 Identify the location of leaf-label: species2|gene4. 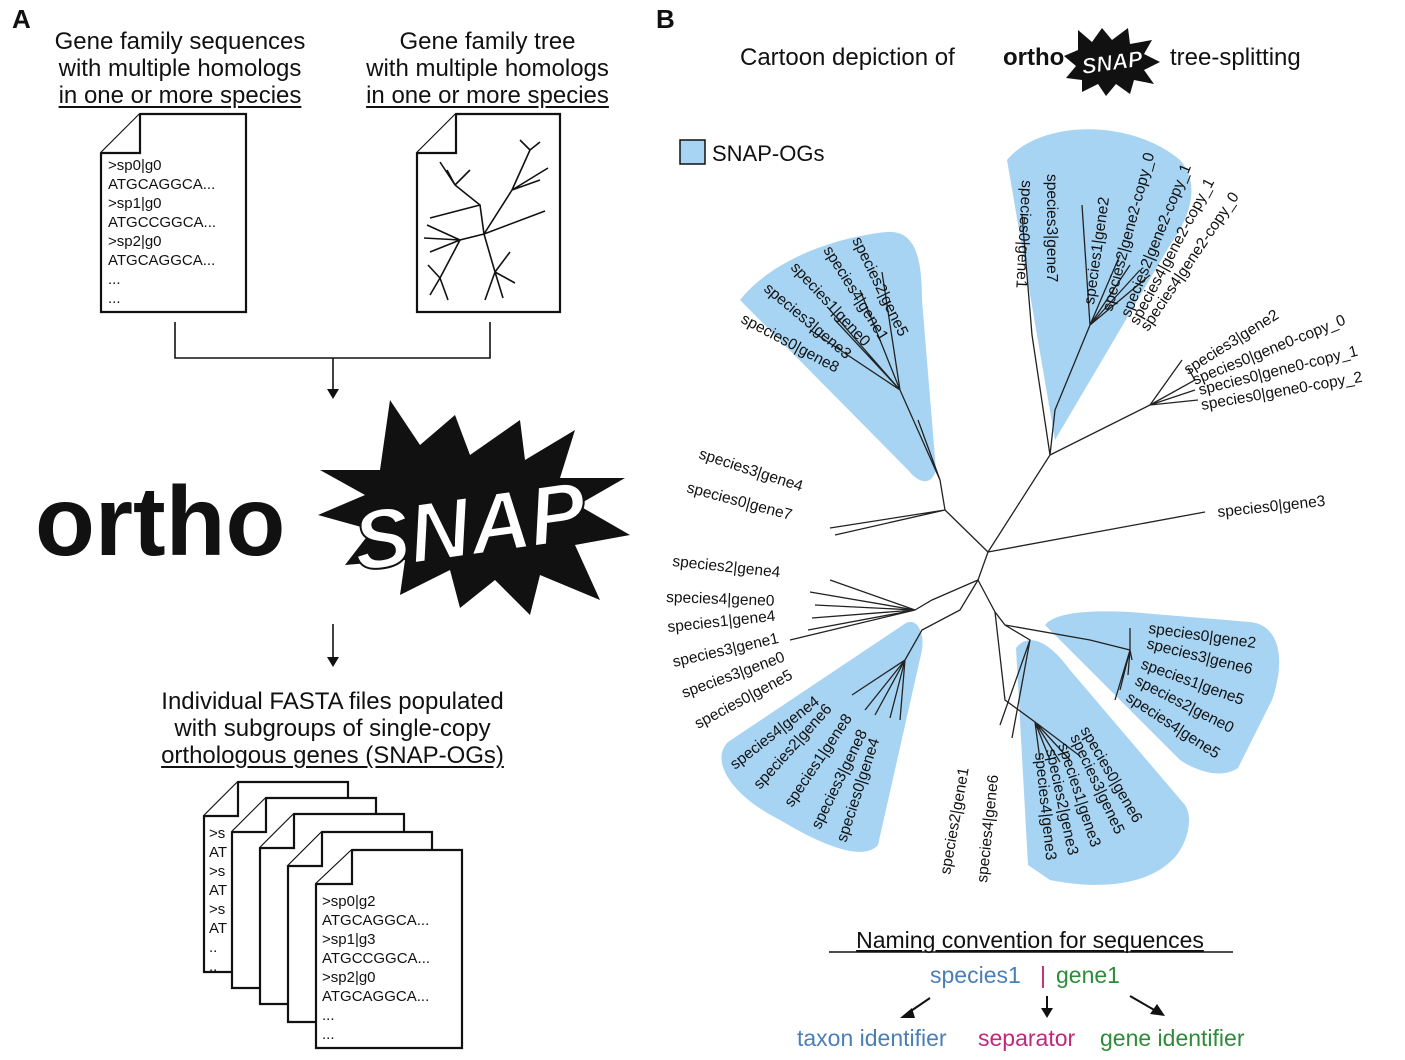
(727, 567).